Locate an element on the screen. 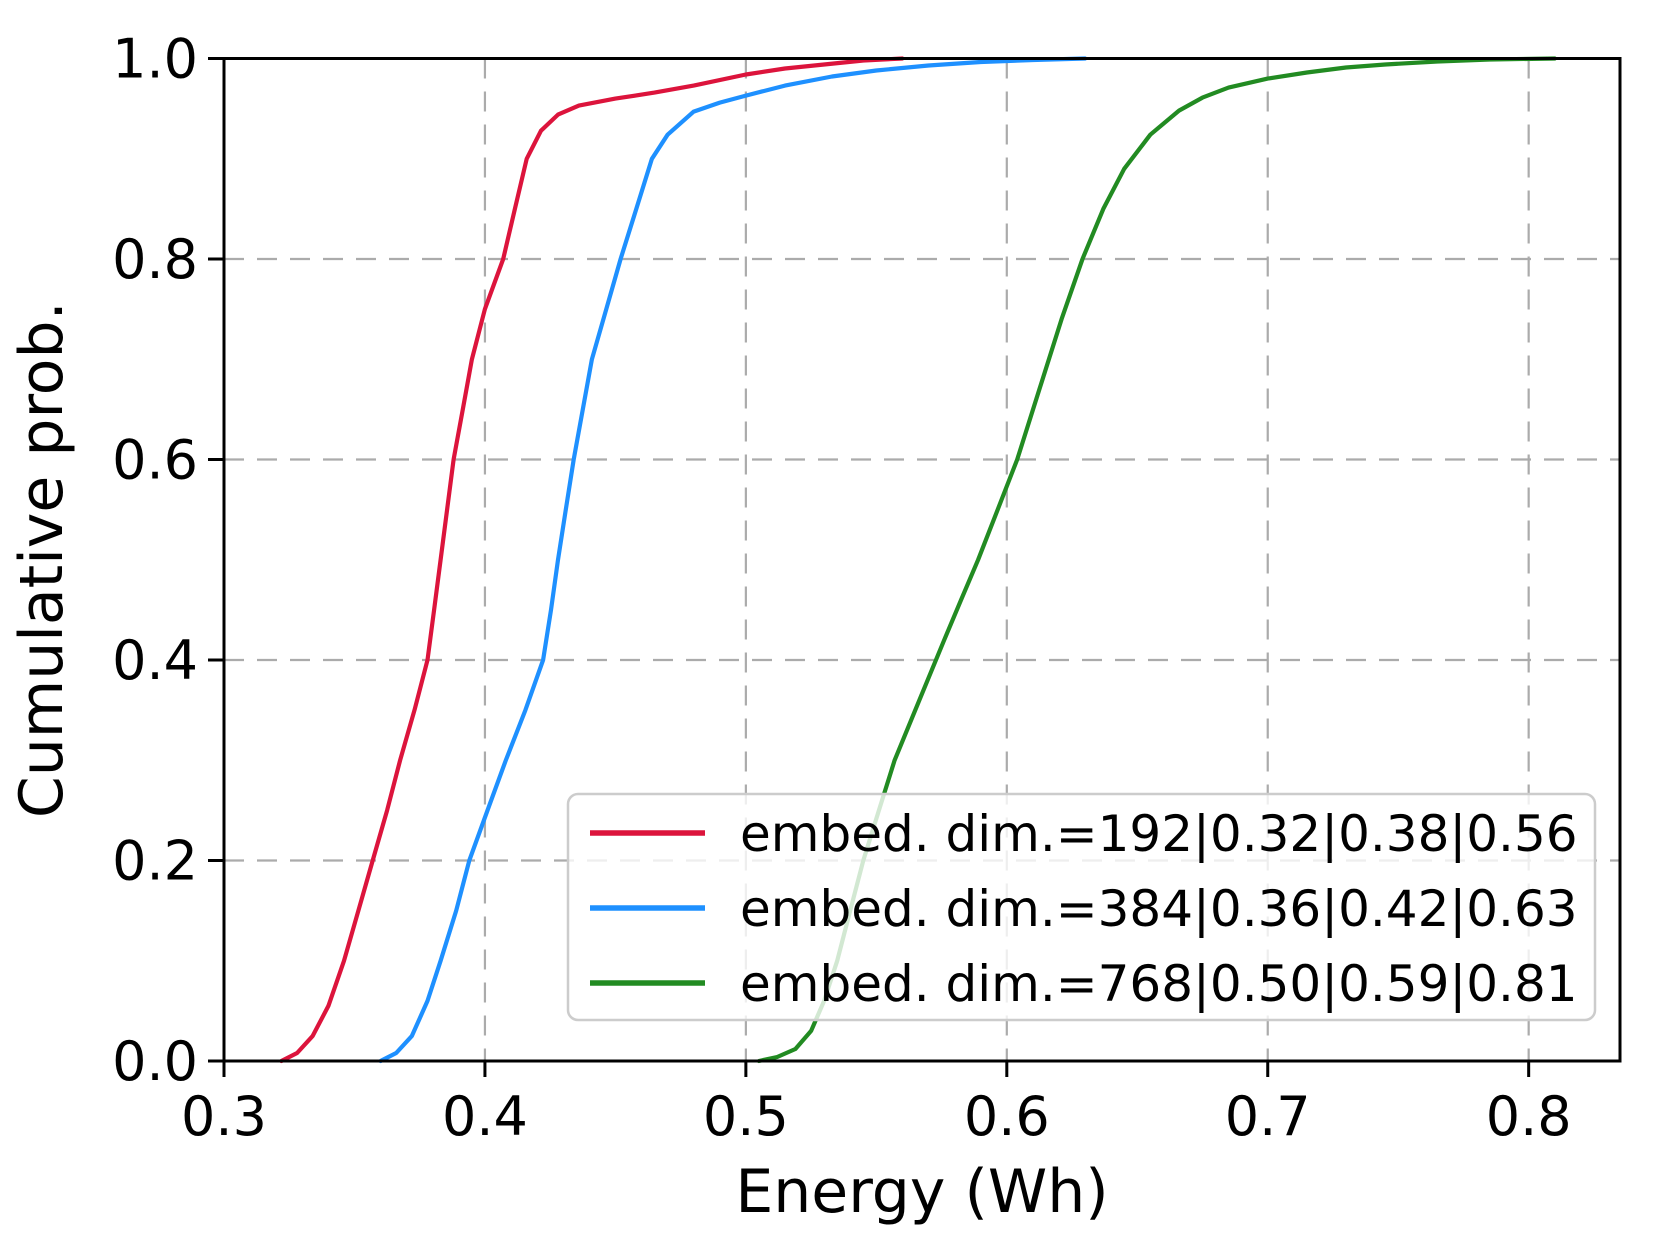  x-tick-label: 0.5 is located at coordinates (746, 1116).